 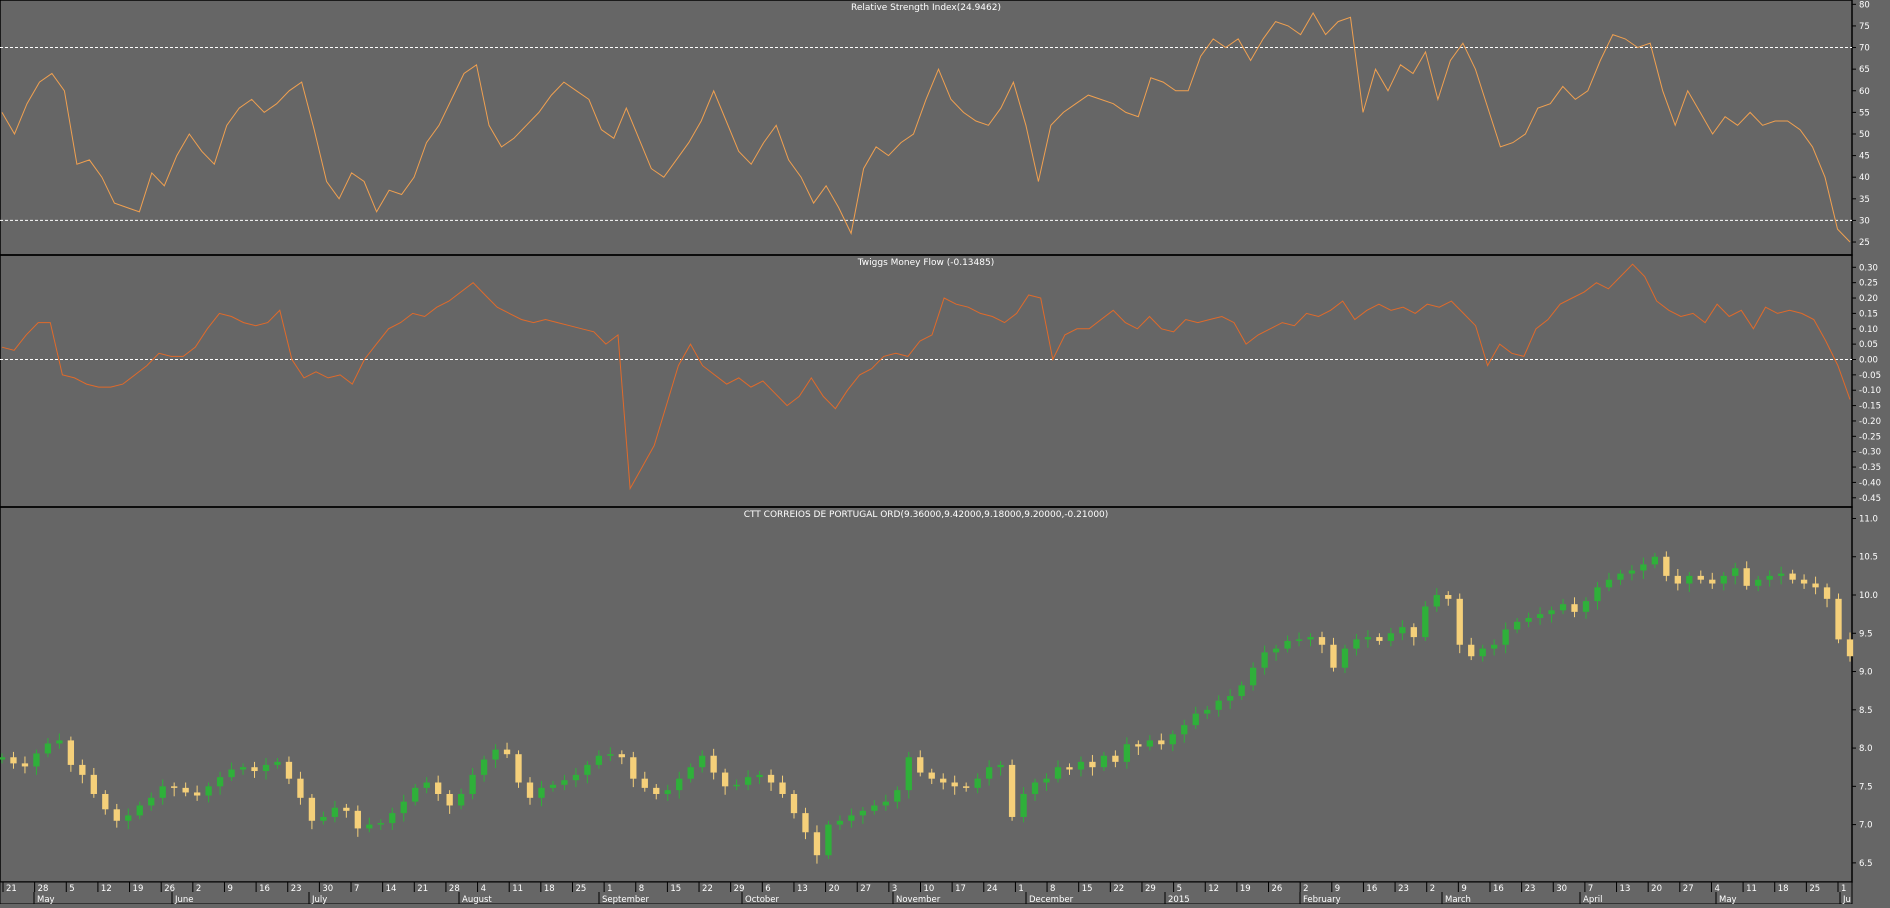 I want to click on x-axis-day-label: 13, so click(x=802, y=889).